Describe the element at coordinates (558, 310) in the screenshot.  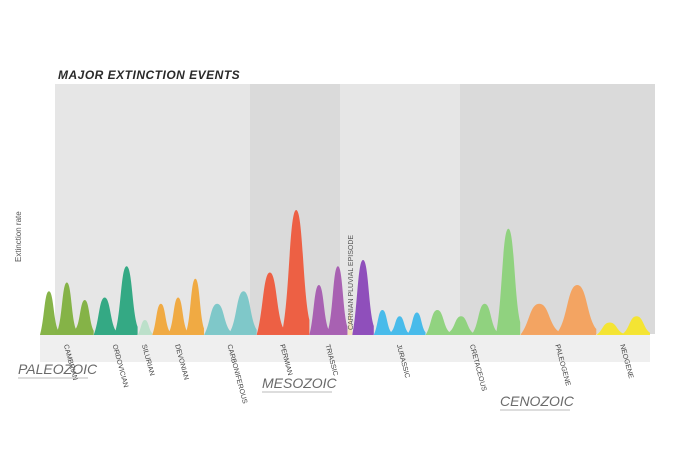
I see `period-area-paleogene` at that location.